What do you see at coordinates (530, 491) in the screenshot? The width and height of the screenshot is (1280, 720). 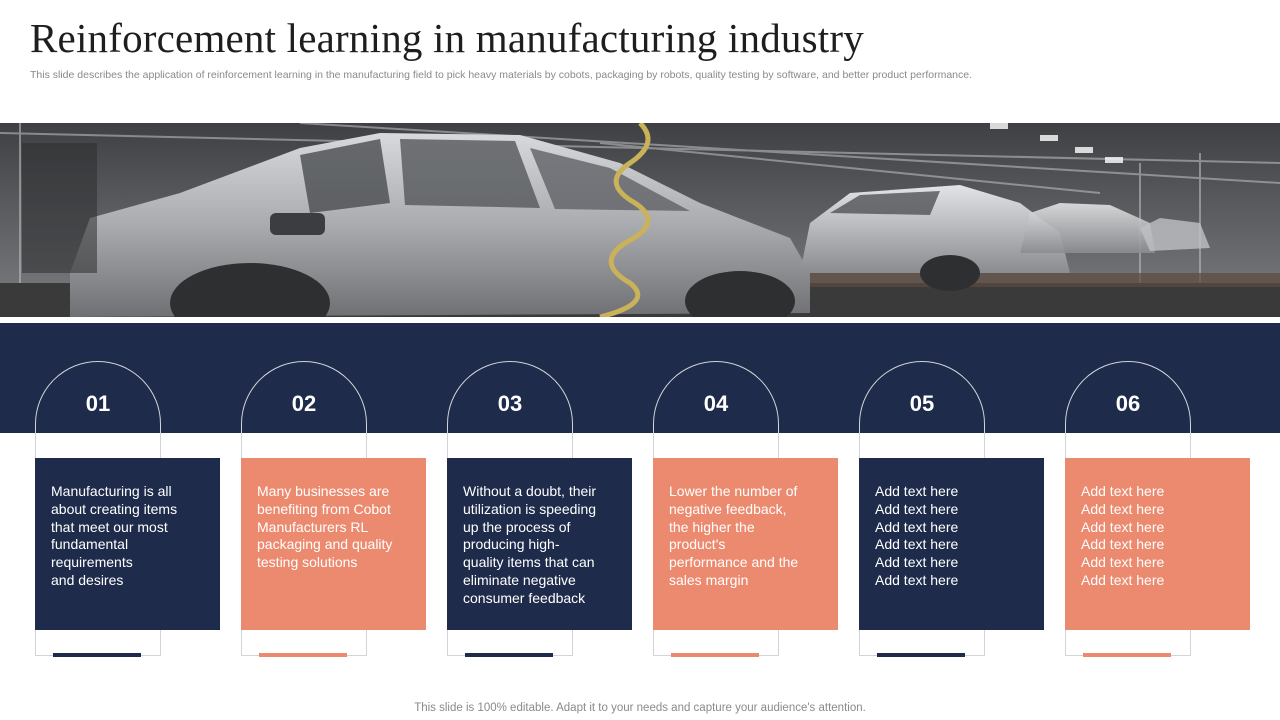 I see `card-text-line: Without a doubt, their` at bounding box center [530, 491].